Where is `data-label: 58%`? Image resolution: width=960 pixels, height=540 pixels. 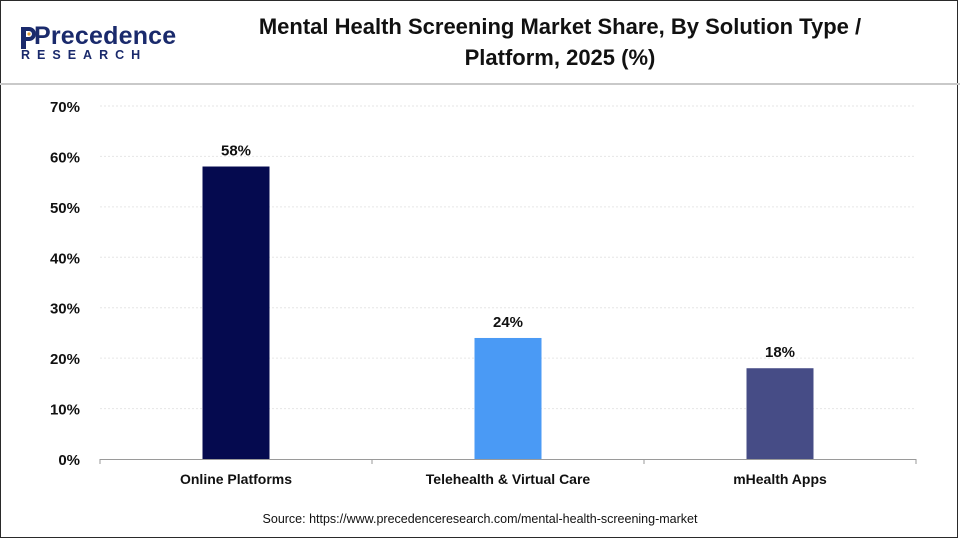 data-label: 58% is located at coordinates (236, 151).